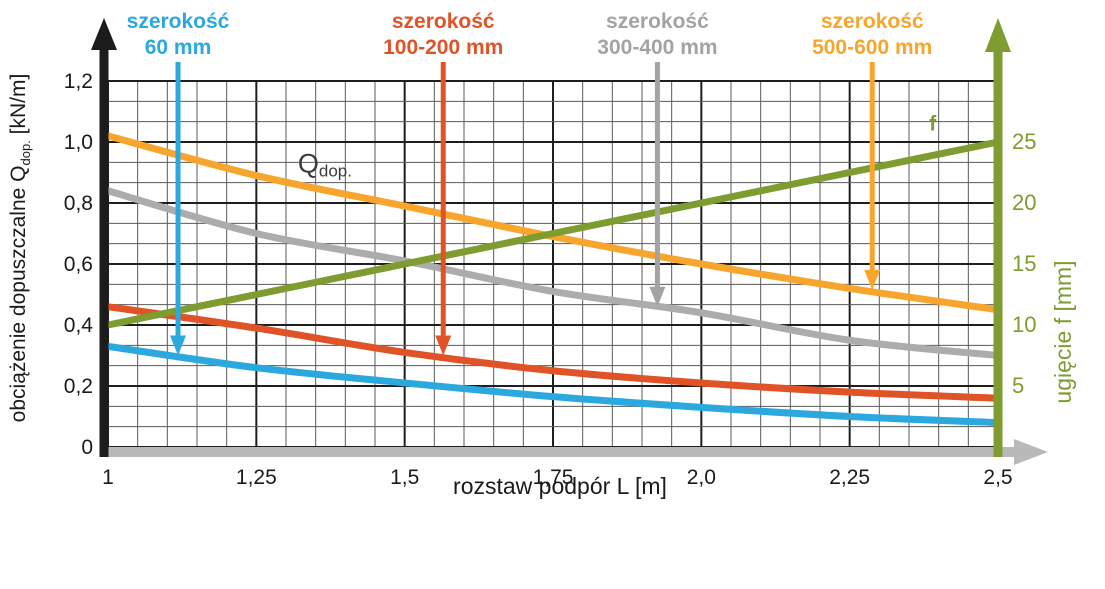 Image resolution: width=1105 pixels, height=589 pixels. I want to click on callout-label-line2: 300-400 mm, so click(657, 47).